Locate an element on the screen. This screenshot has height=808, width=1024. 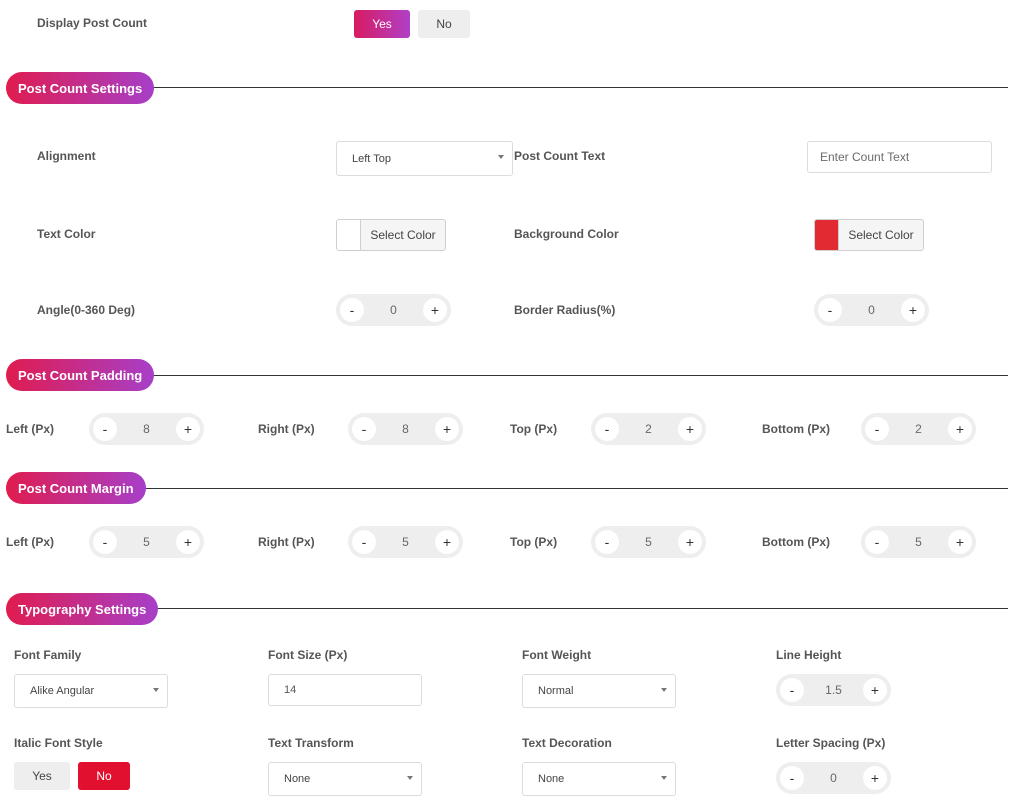
padding-left-stepper: - 8 + is located at coordinates (146, 429).